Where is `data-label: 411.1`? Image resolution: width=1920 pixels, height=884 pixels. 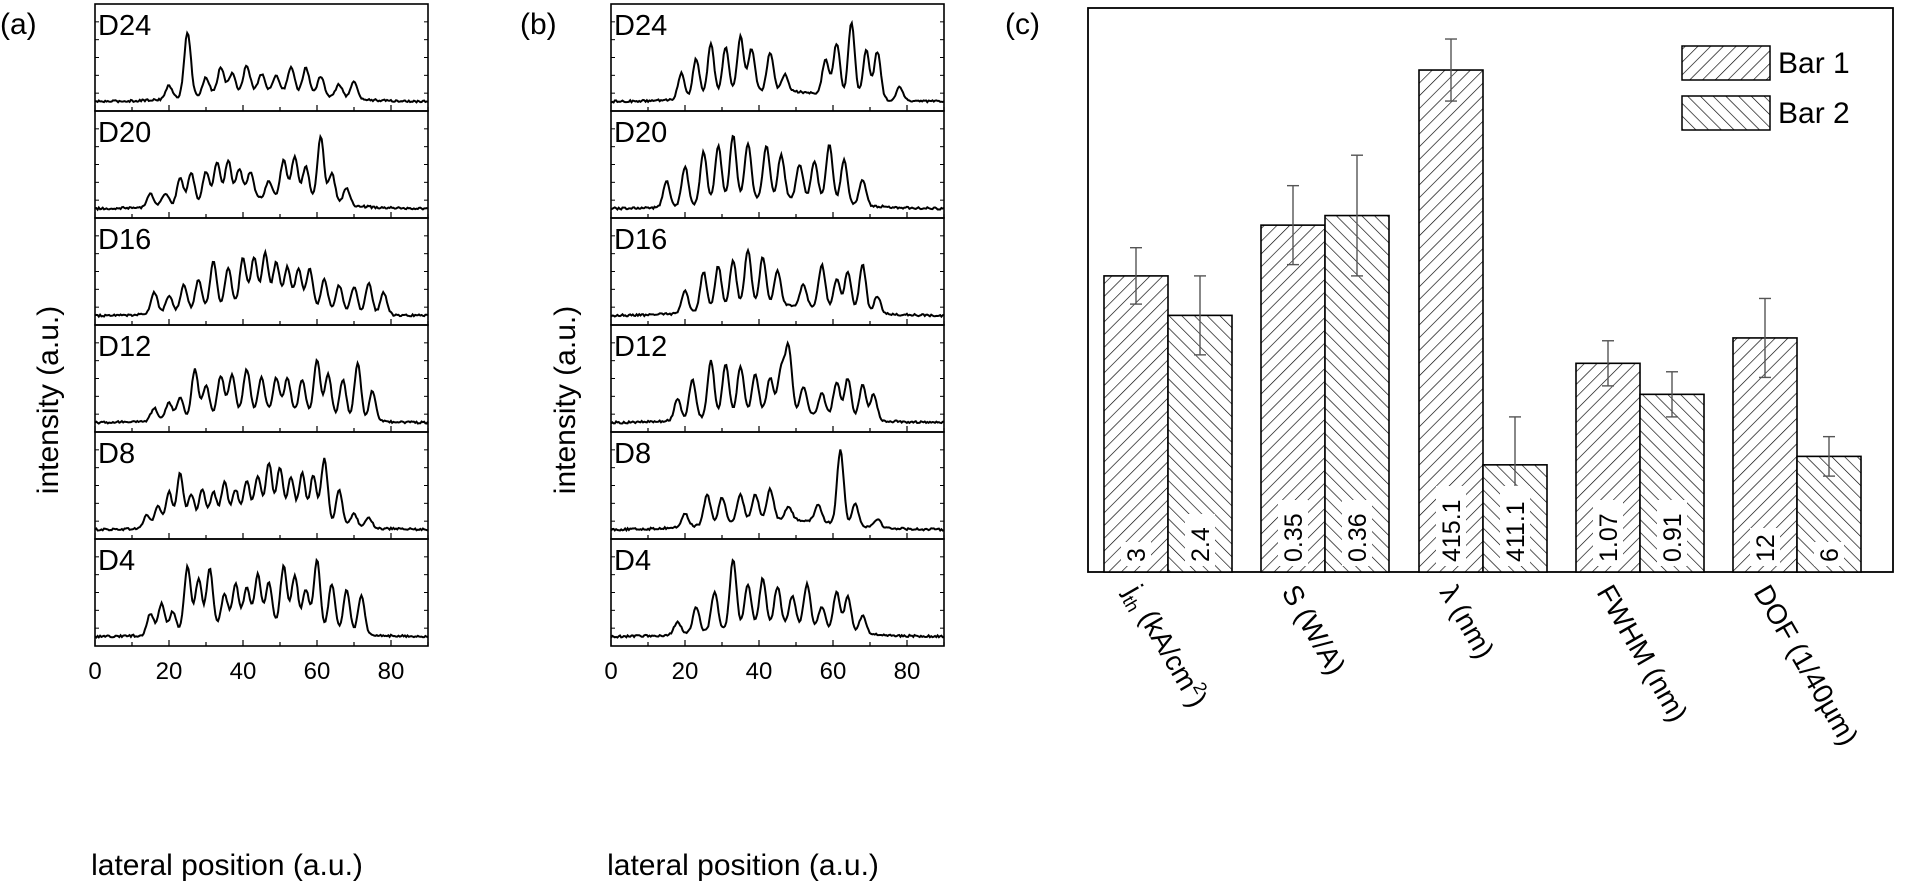 data-label: 411.1 is located at coordinates (1516, 531).